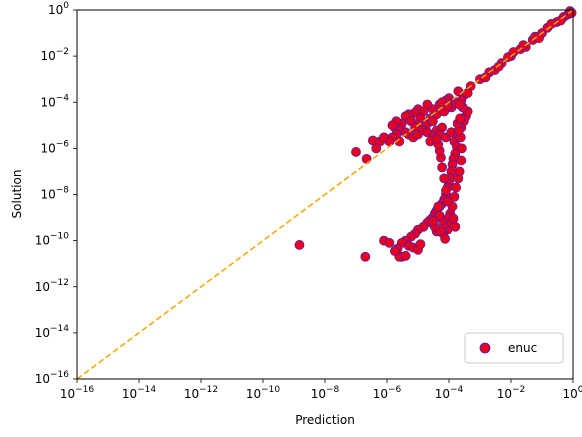 The image size is (582, 437). Describe the element at coordinates (58, 9) in the screenshot. I see `y-tick-label: 10⁰` at that location.